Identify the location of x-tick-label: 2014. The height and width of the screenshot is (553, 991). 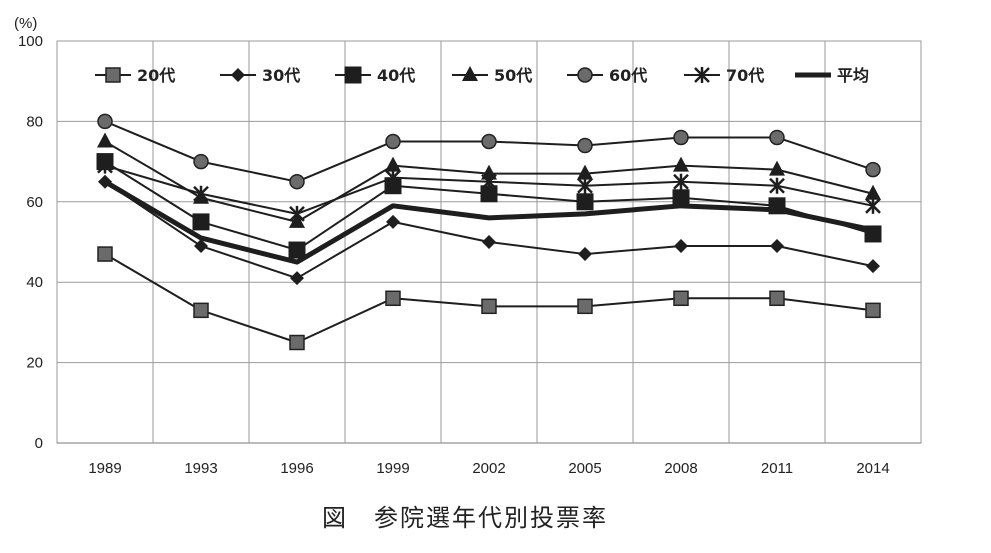
(872, 468).